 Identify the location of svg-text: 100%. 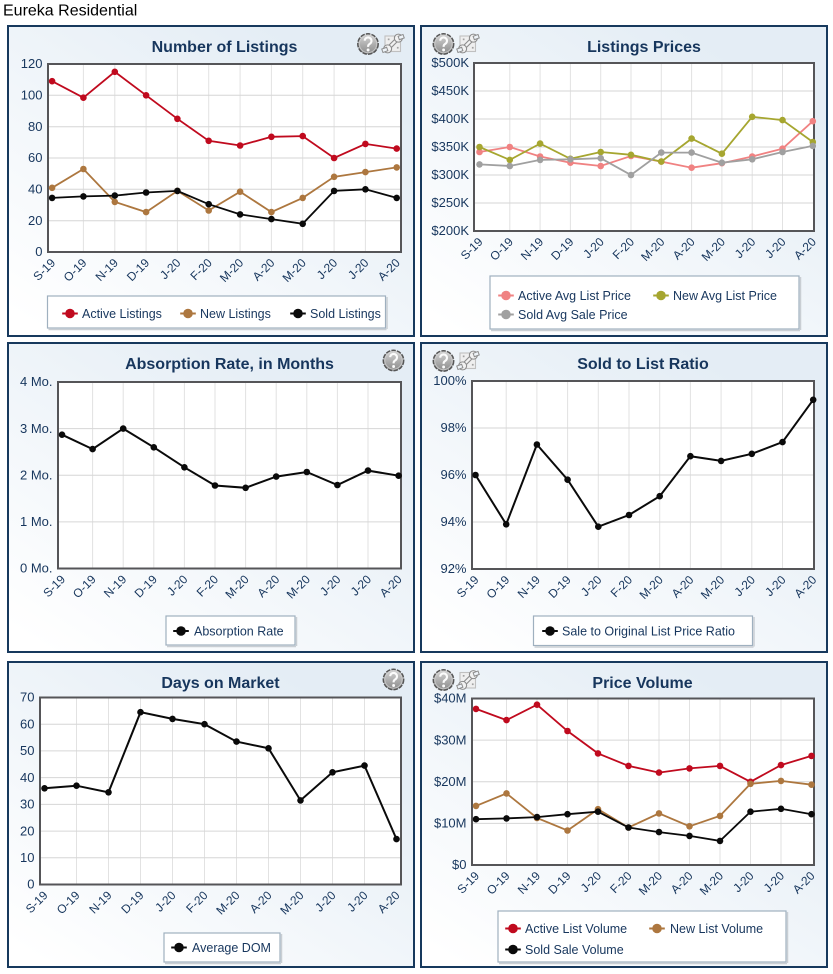
(450, 380).